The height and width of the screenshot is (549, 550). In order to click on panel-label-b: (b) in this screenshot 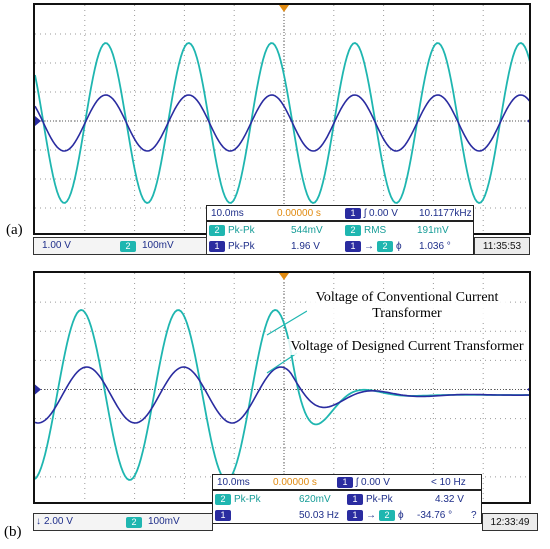, I will do `click(13, 532)`.